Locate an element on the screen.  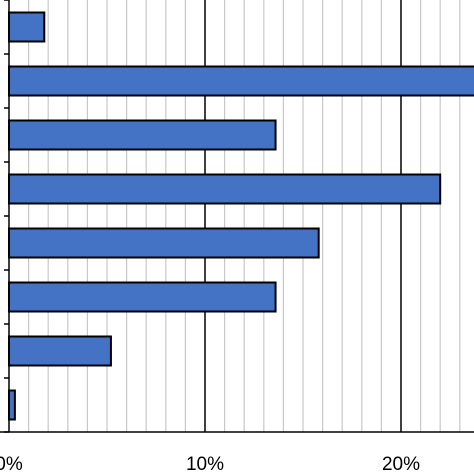
x-tick-labels: 0% 10% 20% is located at coordinates (210, 464).